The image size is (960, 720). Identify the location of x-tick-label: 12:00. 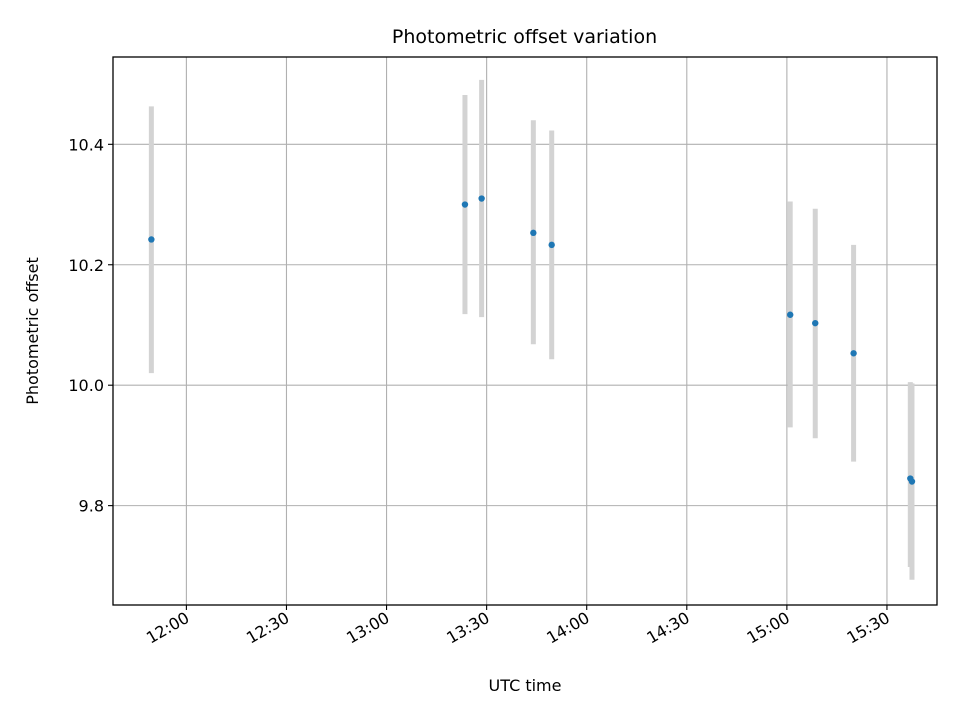
(167, 628).